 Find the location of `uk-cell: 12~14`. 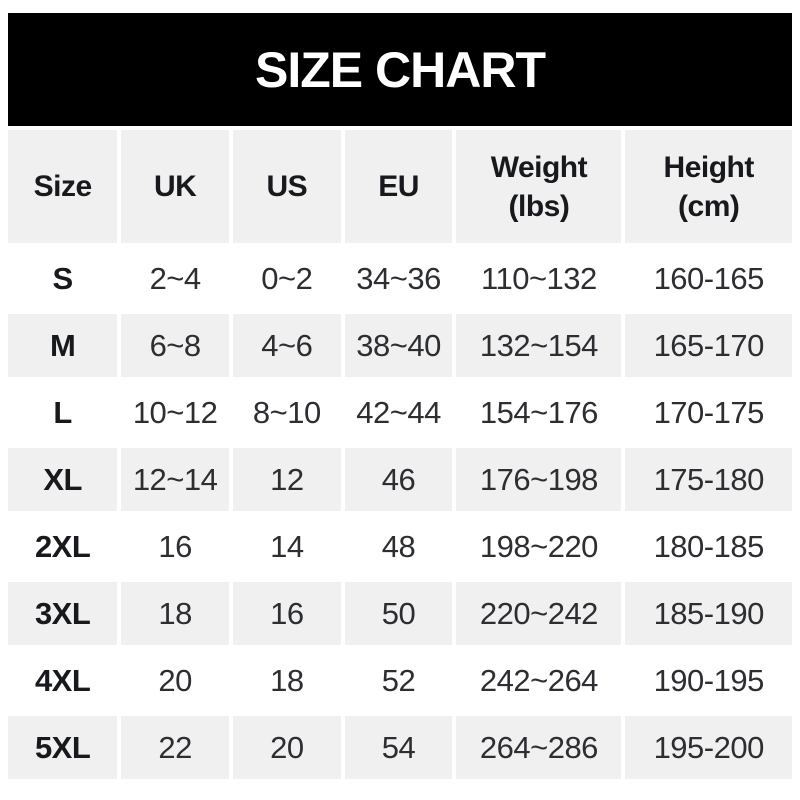

uk-cell: 12~14 is located at coordinates (175, 479).